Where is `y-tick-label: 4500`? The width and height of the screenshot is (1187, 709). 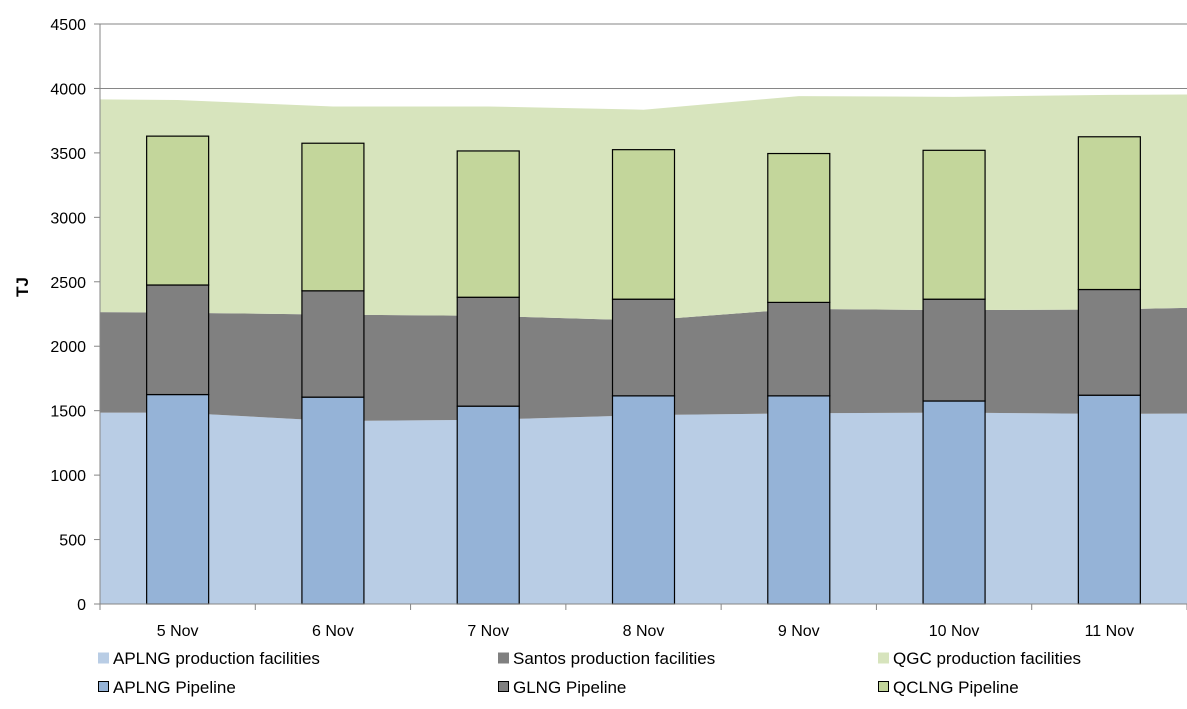
y-tick-label: 4500 is located at coordinates (68, 25).